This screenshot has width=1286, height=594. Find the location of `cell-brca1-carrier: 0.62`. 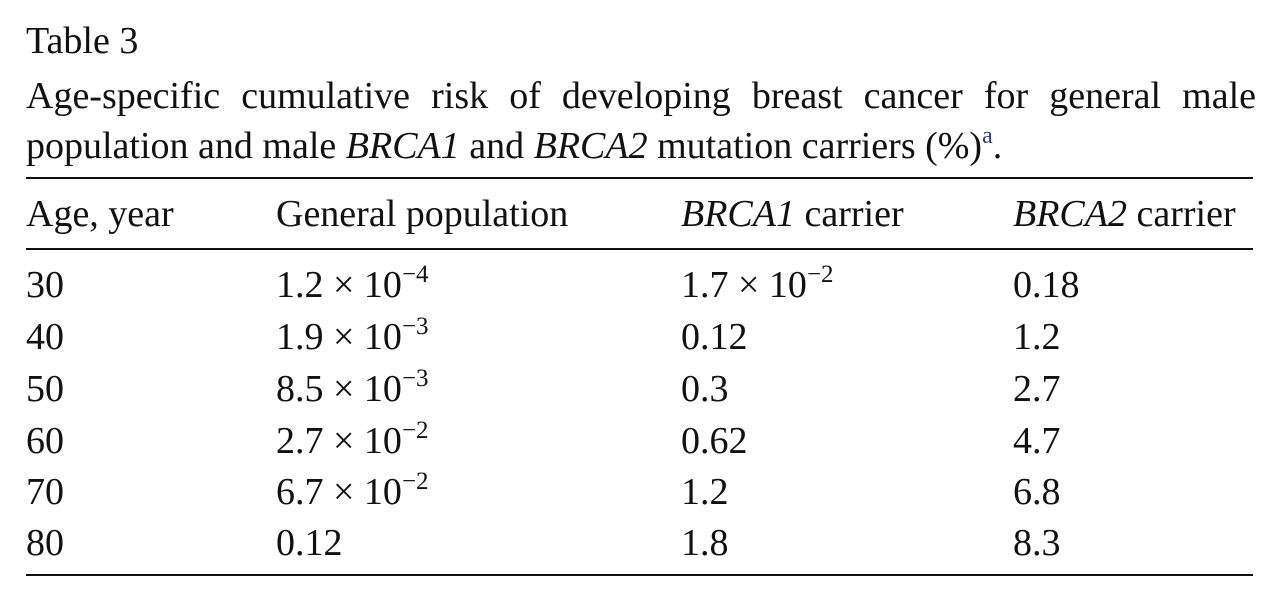

cell-brca1-carrier: 0.62 is located at coordinates (714, 441).